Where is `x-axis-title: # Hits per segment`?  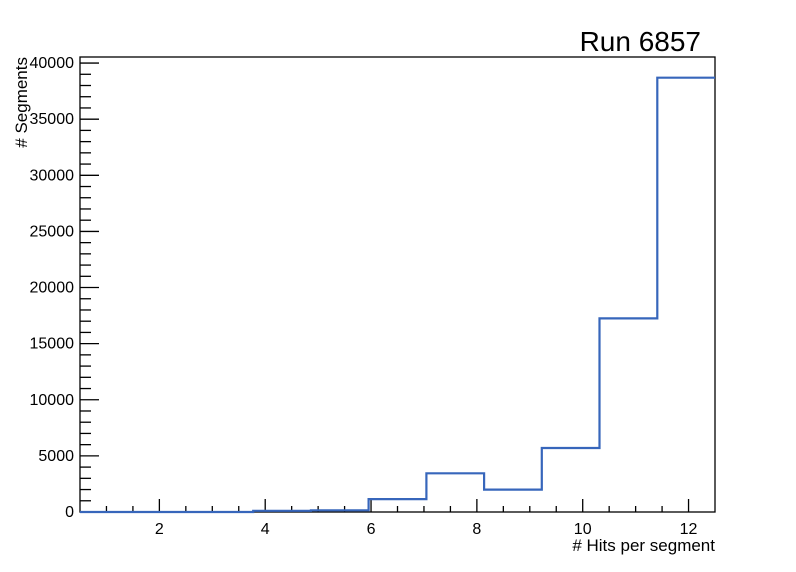
x-axis-title: # Hits per segment is located at coordinates (643, 545).